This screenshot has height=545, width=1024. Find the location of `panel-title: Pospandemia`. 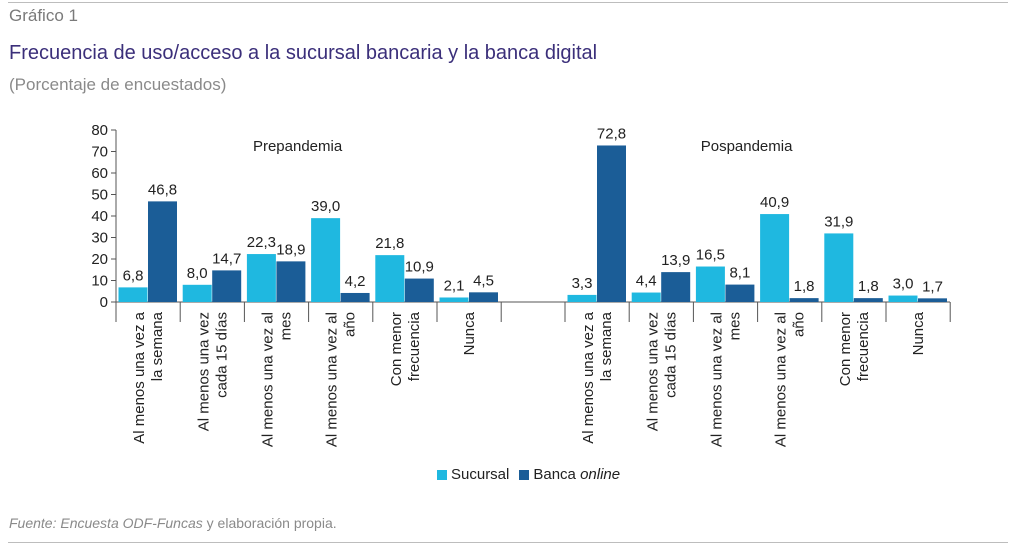

panel-title: Pospandemia is located at coordinates (747, 146).